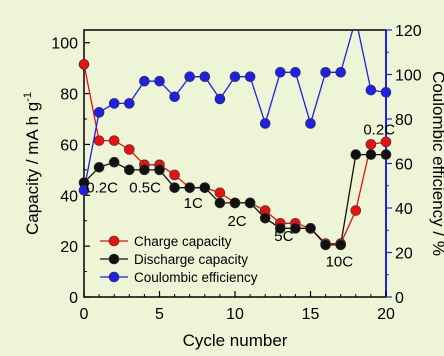 The image size is (444, 356). What do you see at coordinates (193, 203) in the screenshot?
I see `rate-label: 1C` at bounding box center [193, 203].